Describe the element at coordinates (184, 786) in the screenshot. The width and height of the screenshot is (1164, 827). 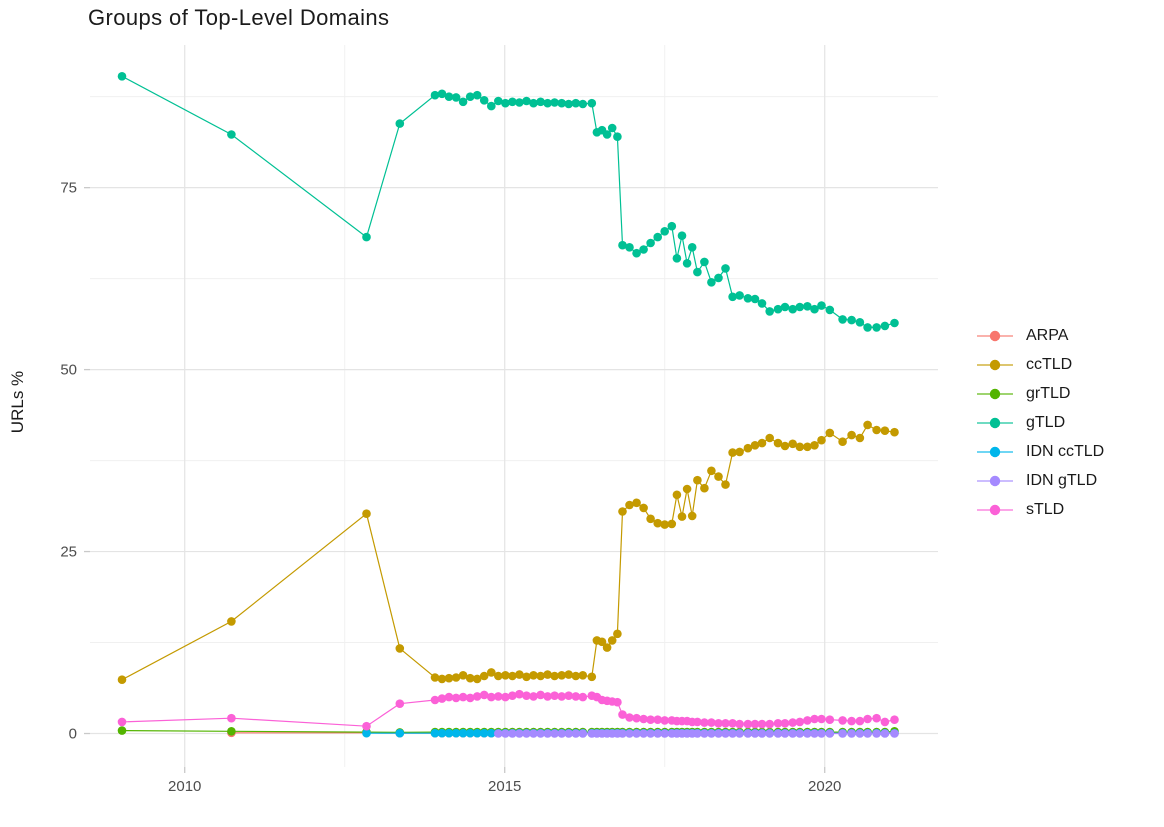
I see `x-tick-label: 2010` at that location.